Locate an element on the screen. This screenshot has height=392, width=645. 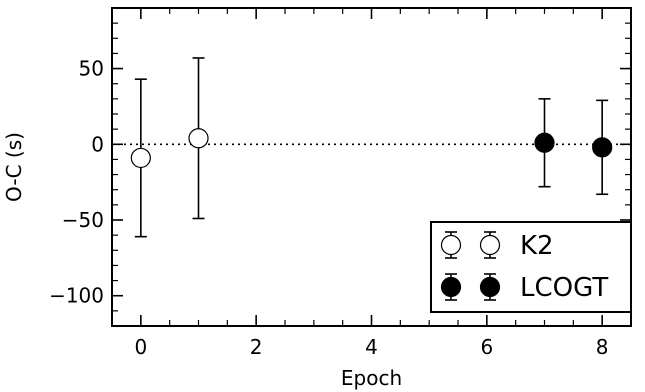
y-tick-label: 0 is located at coordinates (97, 144).